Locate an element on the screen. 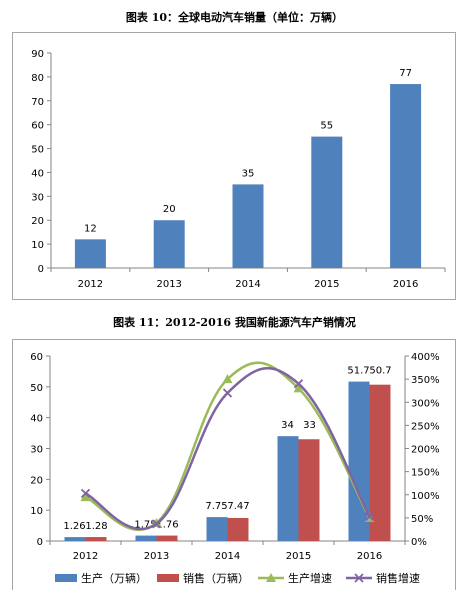 Image resolution: width=469 pixels, height=590 pixels. bar-2016 is located at coordinates (406, 176).